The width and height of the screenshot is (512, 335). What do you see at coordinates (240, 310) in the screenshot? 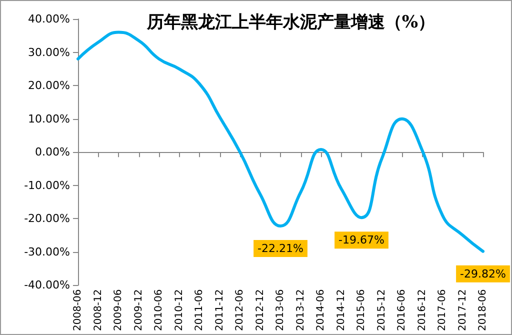
I see `x-tick-label: 2012-06` at bounding box center [240, 310].